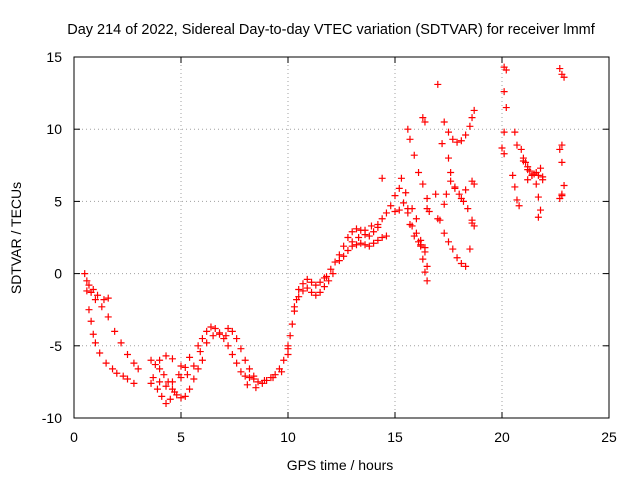 The image size is (640, 480). Describe the element at coordinates (56, 346) in the screenshot. I see `y-tick-label: -5` at that location.